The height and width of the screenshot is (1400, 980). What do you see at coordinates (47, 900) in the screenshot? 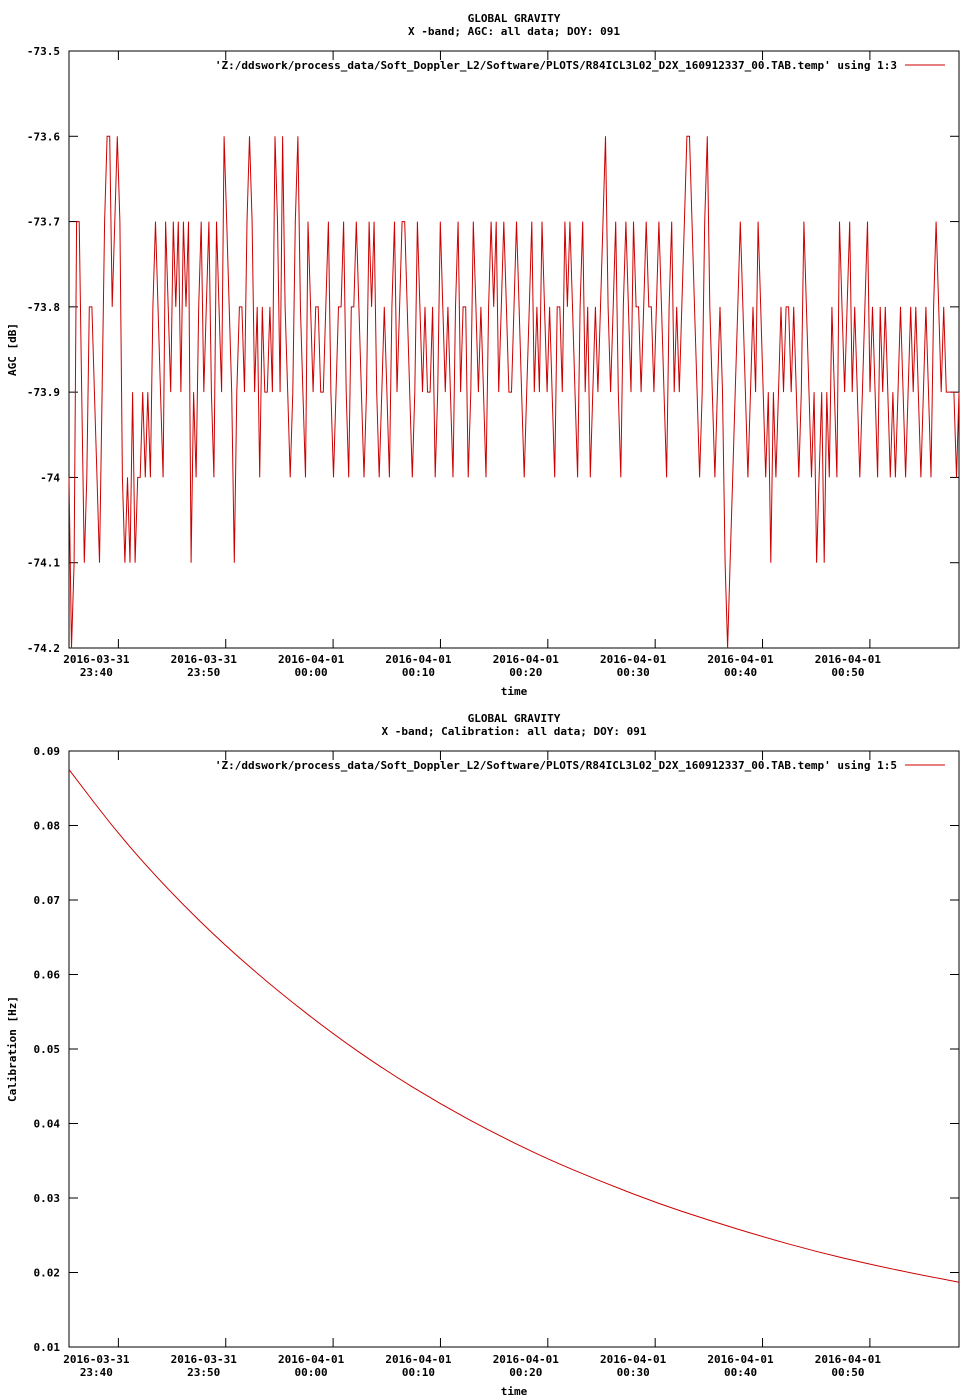
I see `y-tick-label: 0.07` at bounding box center [47, 900].